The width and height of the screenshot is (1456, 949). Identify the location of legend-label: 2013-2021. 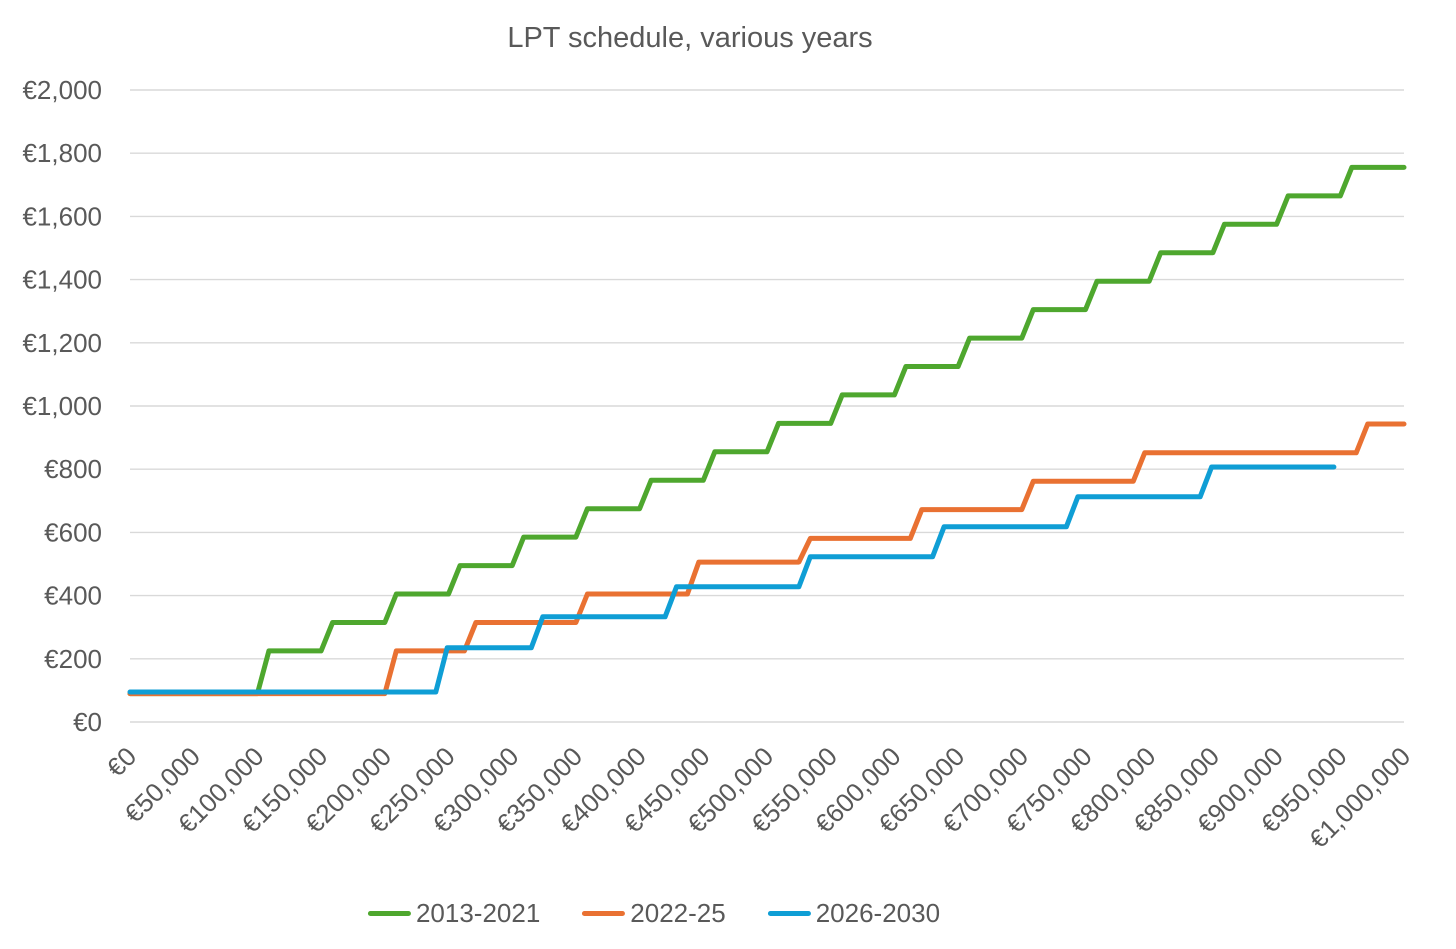
(478, 913).